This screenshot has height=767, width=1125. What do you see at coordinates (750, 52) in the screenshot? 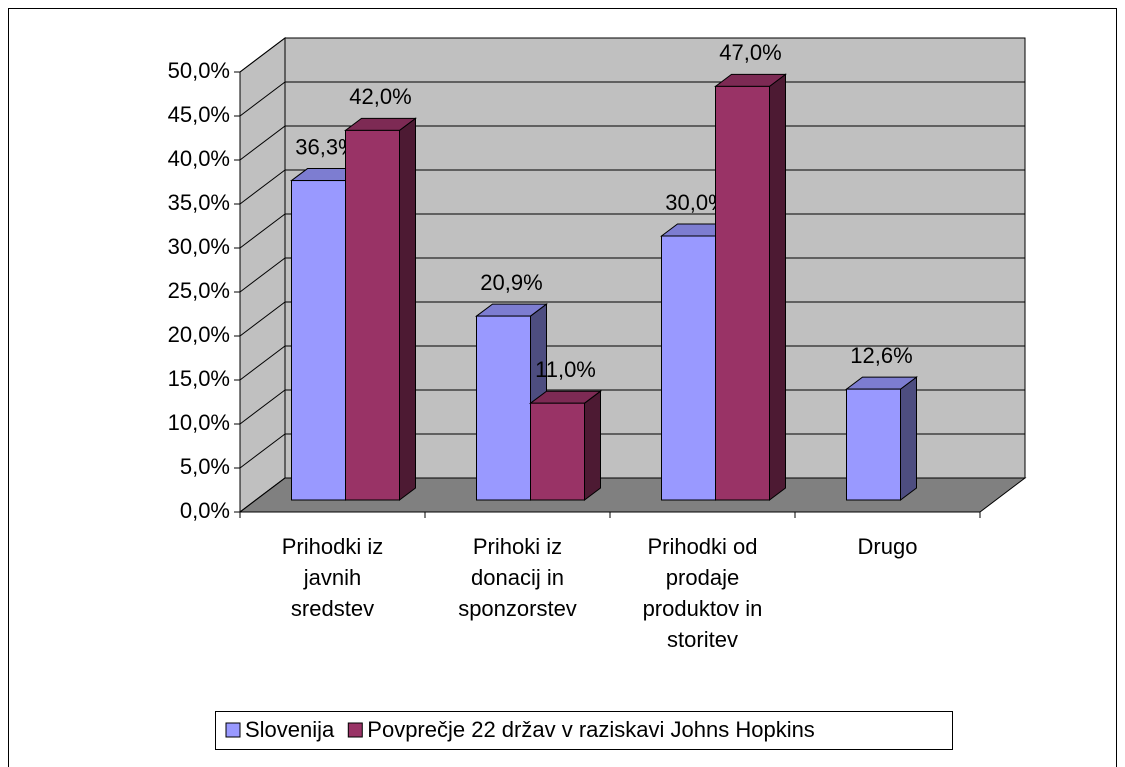
I see `data-label: 47,0%` at bounding box center [750, 52].